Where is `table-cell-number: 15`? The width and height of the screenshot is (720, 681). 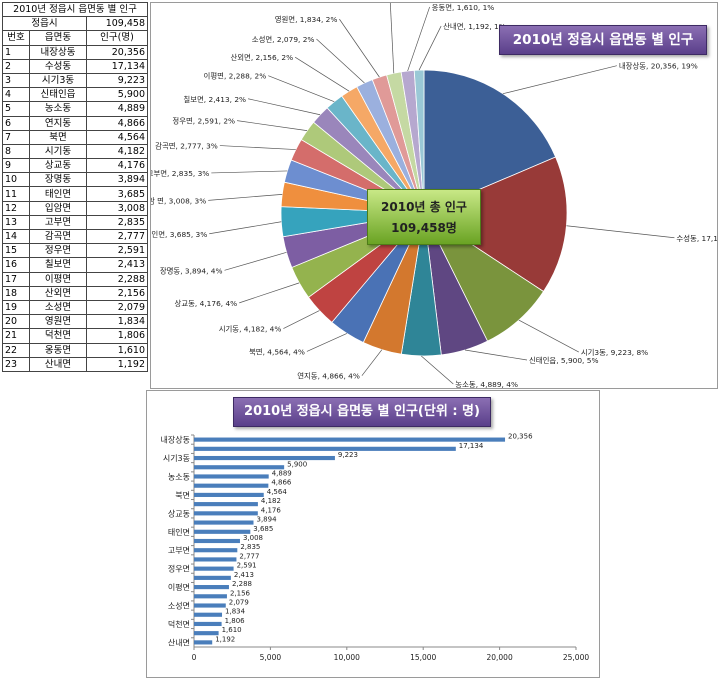 table-cell-number: 15 is located at coordinates (16, 251).